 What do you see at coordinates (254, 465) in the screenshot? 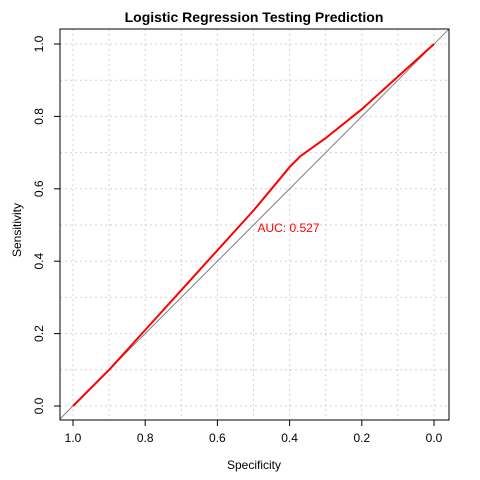
I see `x-axis-label: Specificity` at bounding box center [254, 465].